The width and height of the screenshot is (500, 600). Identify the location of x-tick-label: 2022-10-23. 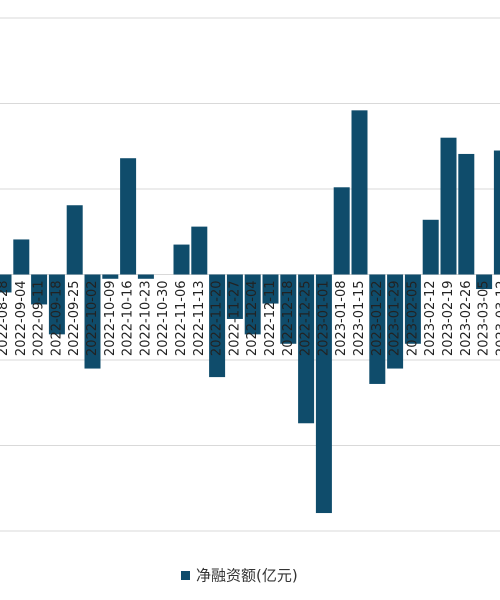
(145, 319).